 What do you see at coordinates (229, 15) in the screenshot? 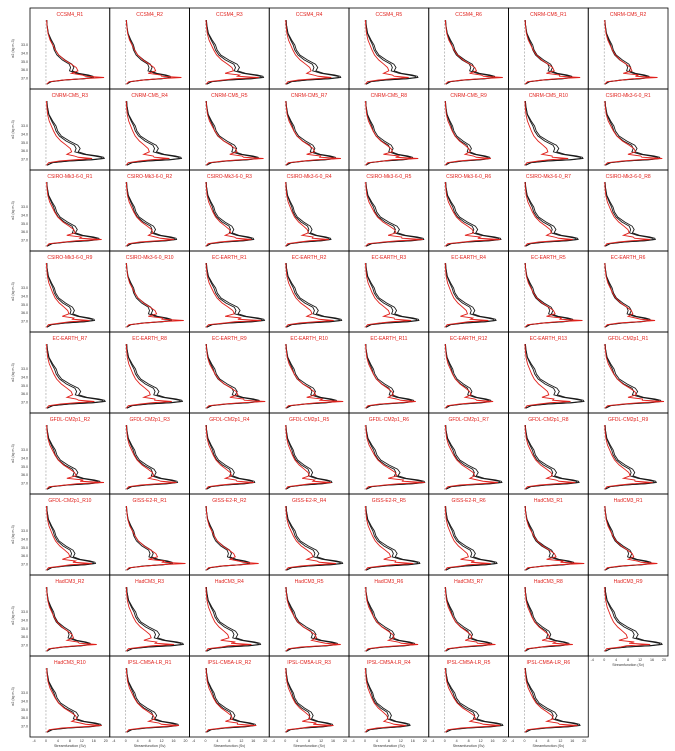
I see `panel-title: CCSM4_R3` at bounding box center [229, 15].